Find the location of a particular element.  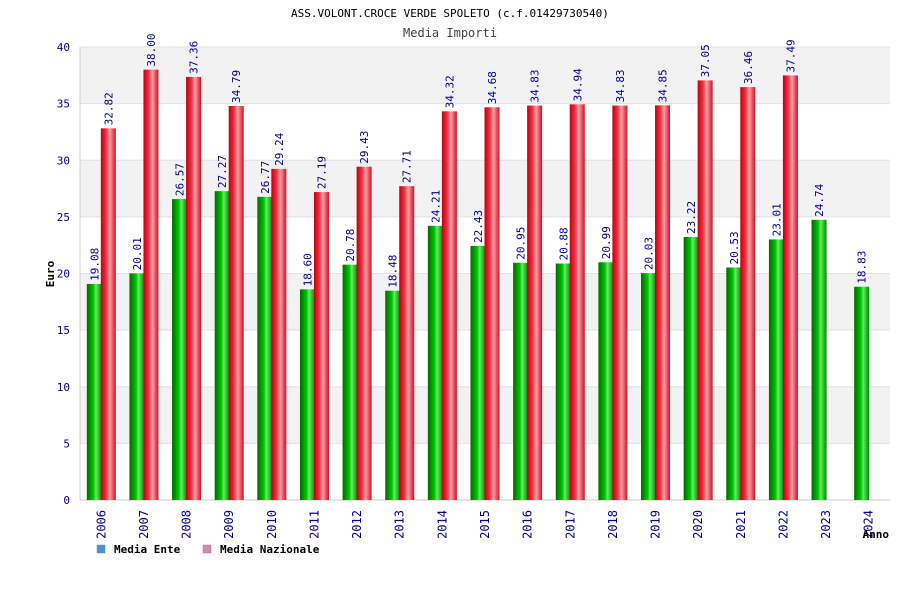

bar-value-label: 34.68 is located at coordinates (492, 87).